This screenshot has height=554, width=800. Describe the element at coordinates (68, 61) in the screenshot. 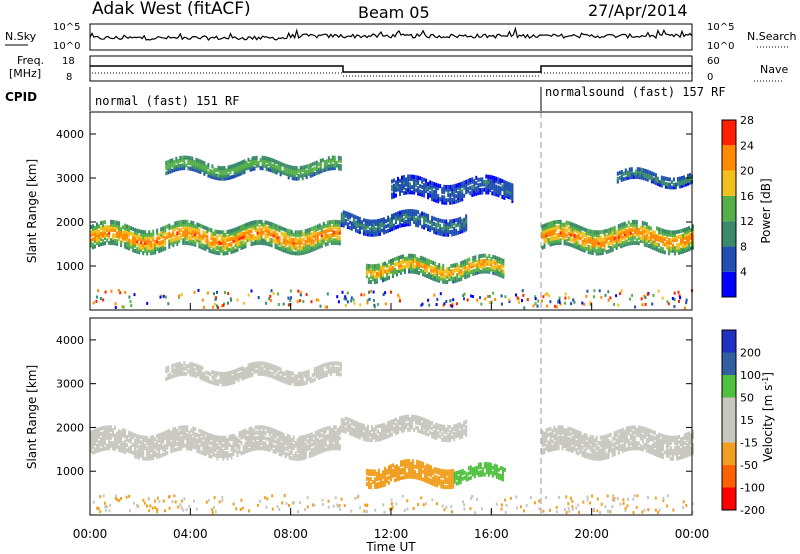

I see `freq-tick-top: 18` at that location.